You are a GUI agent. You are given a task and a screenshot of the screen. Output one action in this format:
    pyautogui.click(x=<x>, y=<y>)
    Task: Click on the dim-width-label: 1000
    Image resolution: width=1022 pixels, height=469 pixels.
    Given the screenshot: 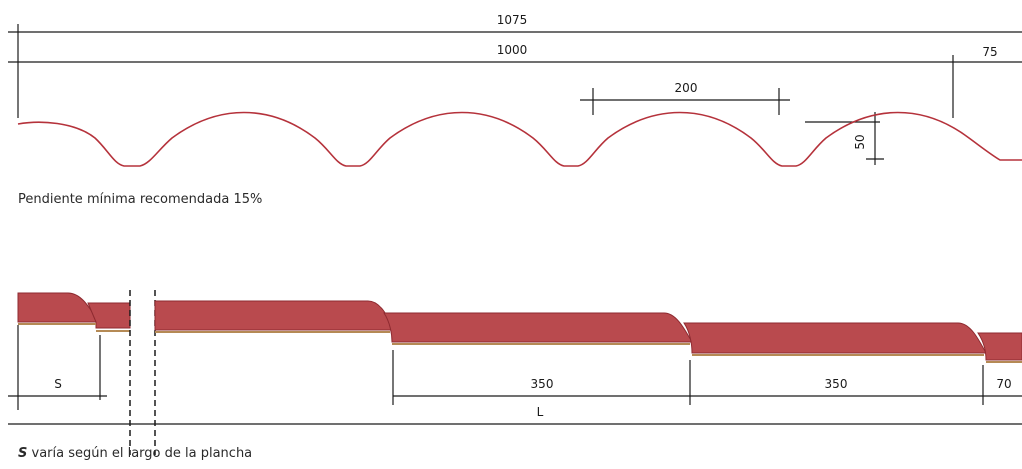 What is the action you would take?
    pyautogui.click(x=512, y=50)
    